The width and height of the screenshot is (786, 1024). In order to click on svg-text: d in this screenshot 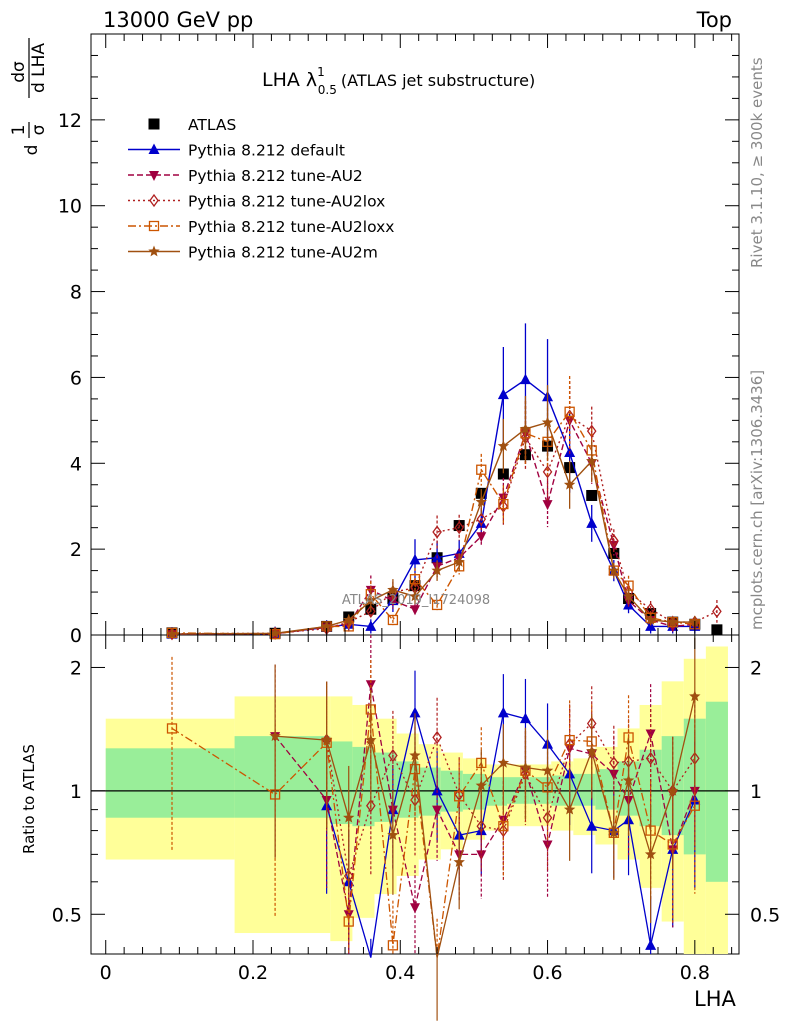, I will do `click(32, 150)`.